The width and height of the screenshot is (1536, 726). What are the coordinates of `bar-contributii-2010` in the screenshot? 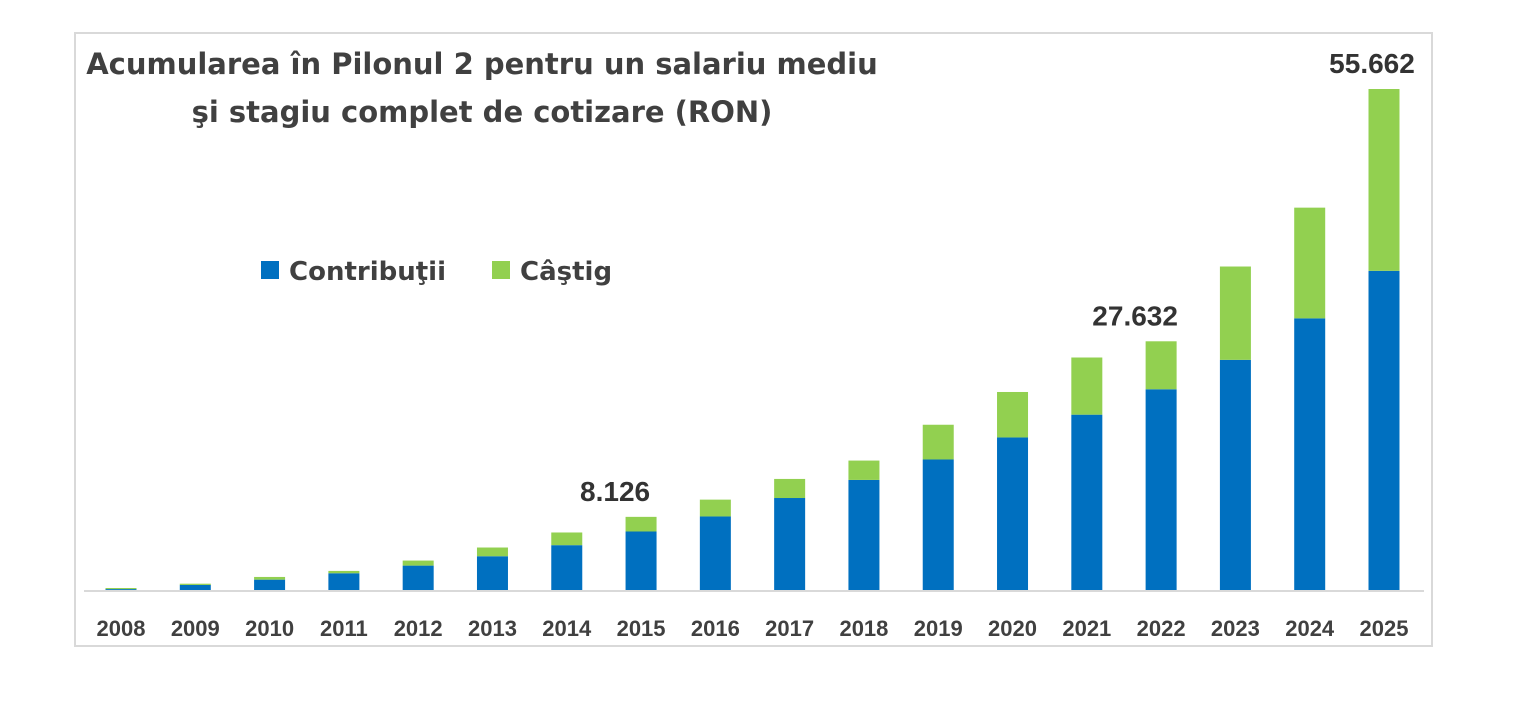 It's located at (270, 584).